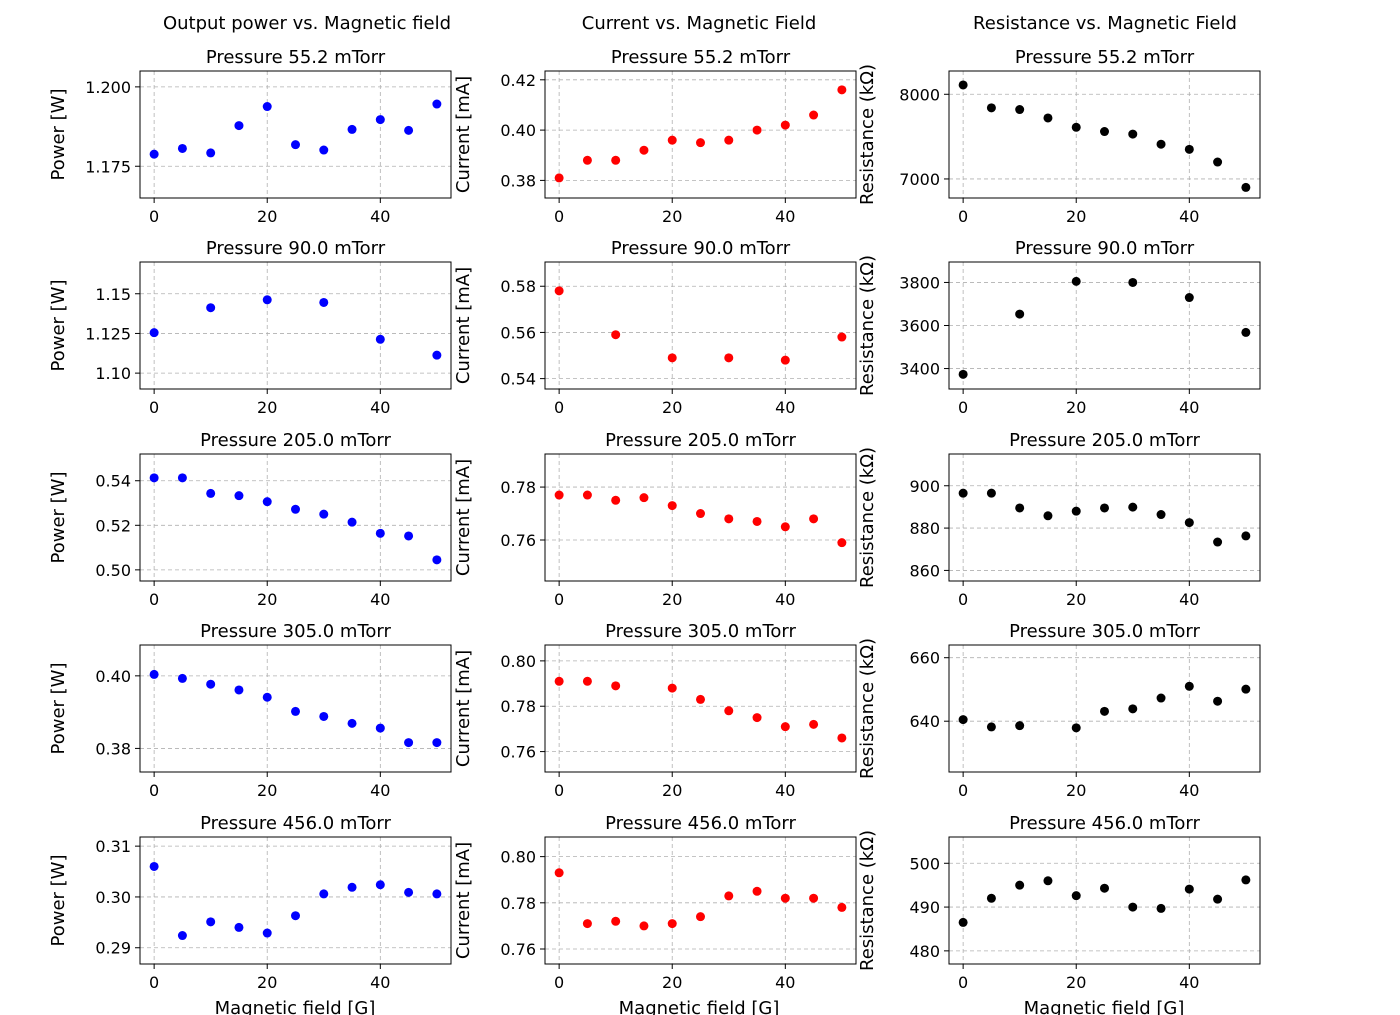 This screenshot has height=1015, width=1400. What do you see at coordinates (295, 1006) in the screenshot?
I see `xlabel-column-1: Magnetic field [G]` at bounding box center [295, 1006].